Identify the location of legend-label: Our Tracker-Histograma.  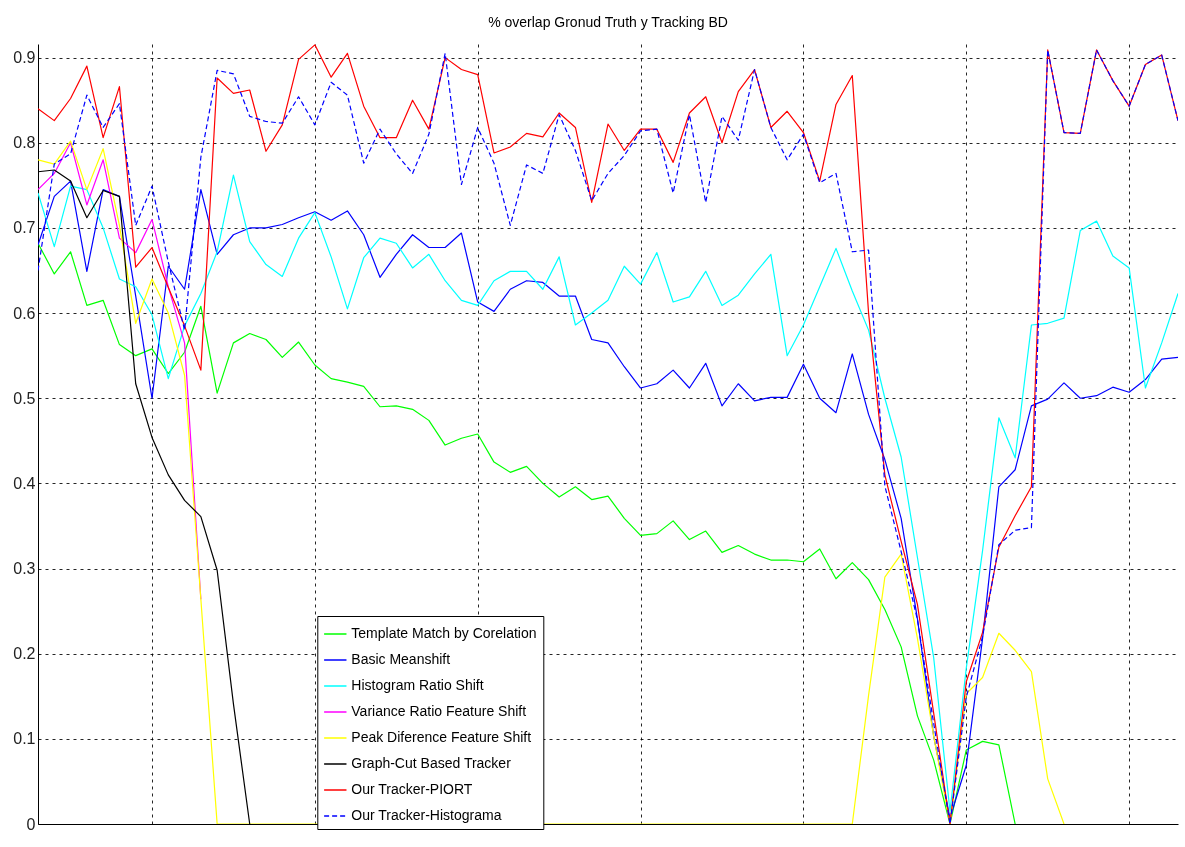
(426, 815).